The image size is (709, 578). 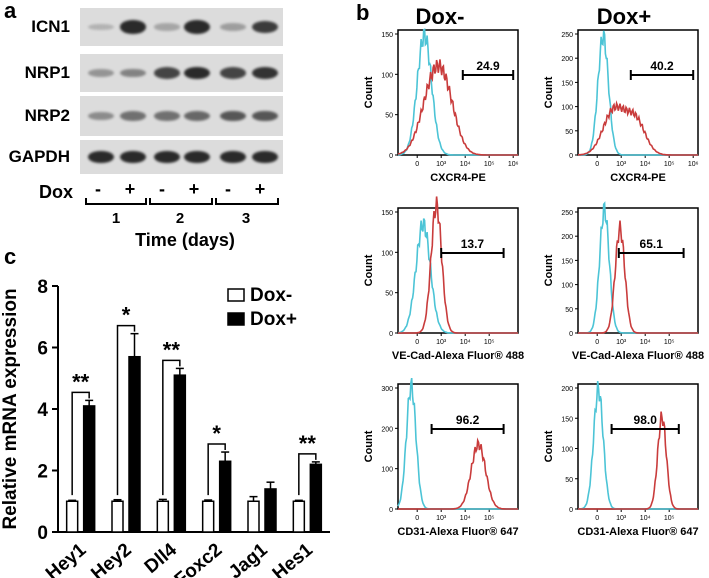 I want to click on y-tick-label: 4, so click(x=42, y=410).